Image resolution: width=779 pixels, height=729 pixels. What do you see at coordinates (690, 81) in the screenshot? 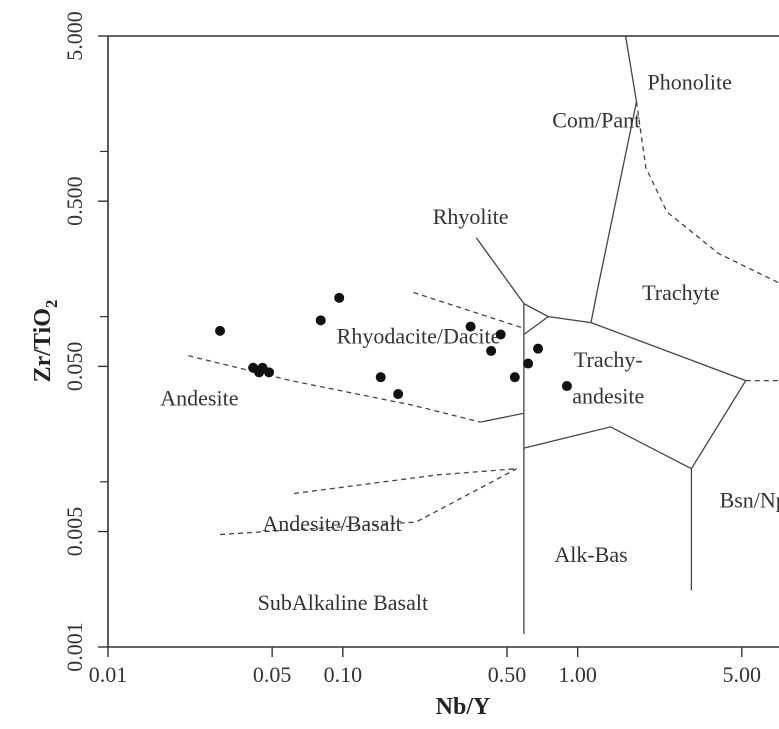
I see `field-label: Phonolite` at bounding box center [690, 81].